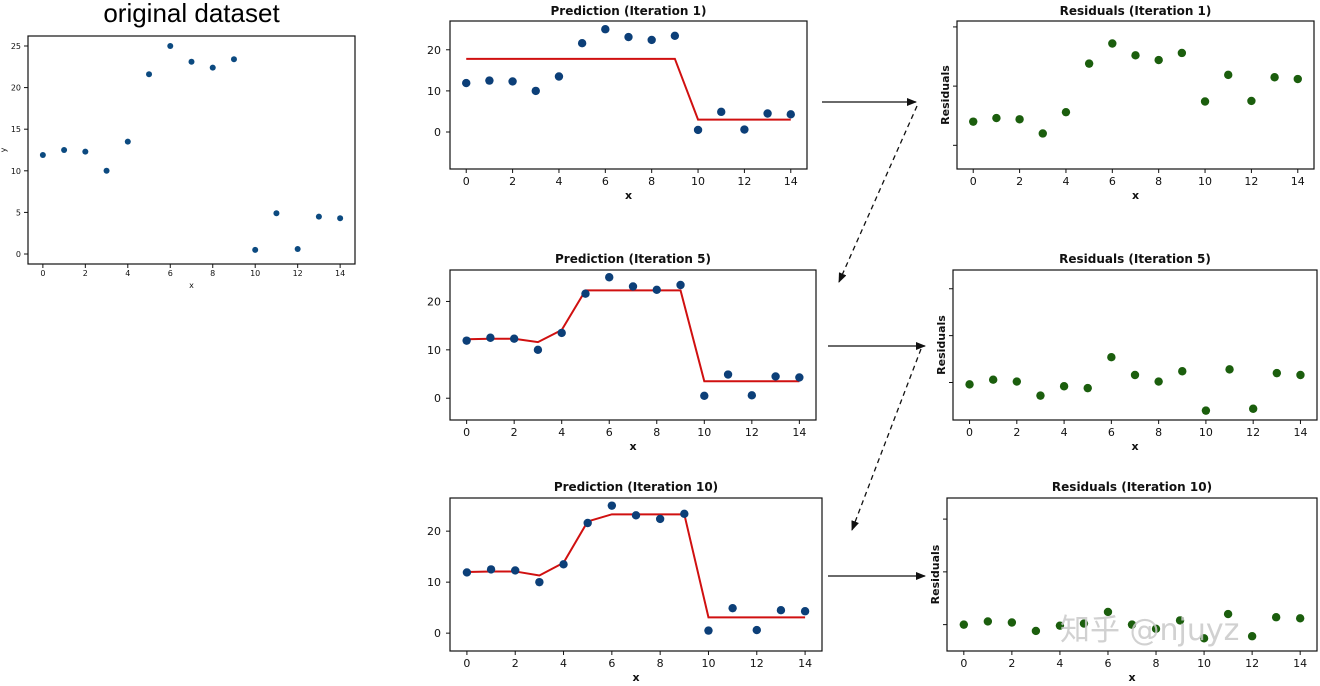 The image size is (1320, 686). I want to click on chart-title: original dataset, so click(191, 14).